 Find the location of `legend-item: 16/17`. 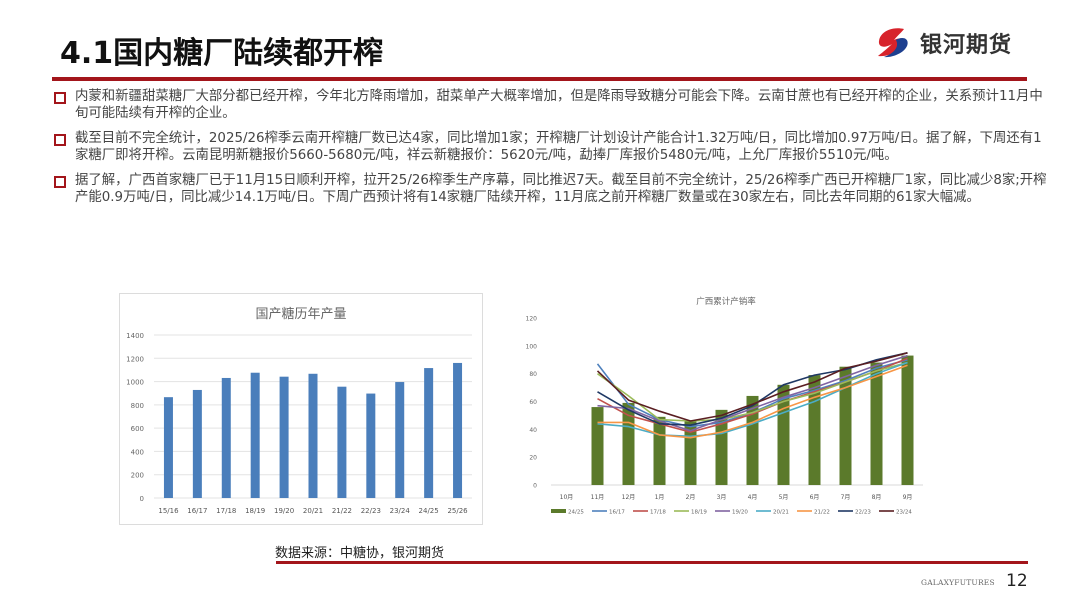

legend-item: 16/17 is located at coordinates (608, 513).